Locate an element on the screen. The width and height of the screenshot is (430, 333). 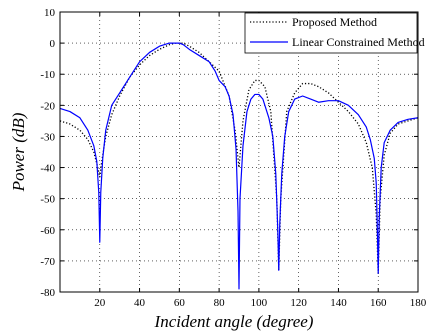
x-tick-labels: 20 40 60 80 100 120 140 160 180 is located at coordinates (260, 303).